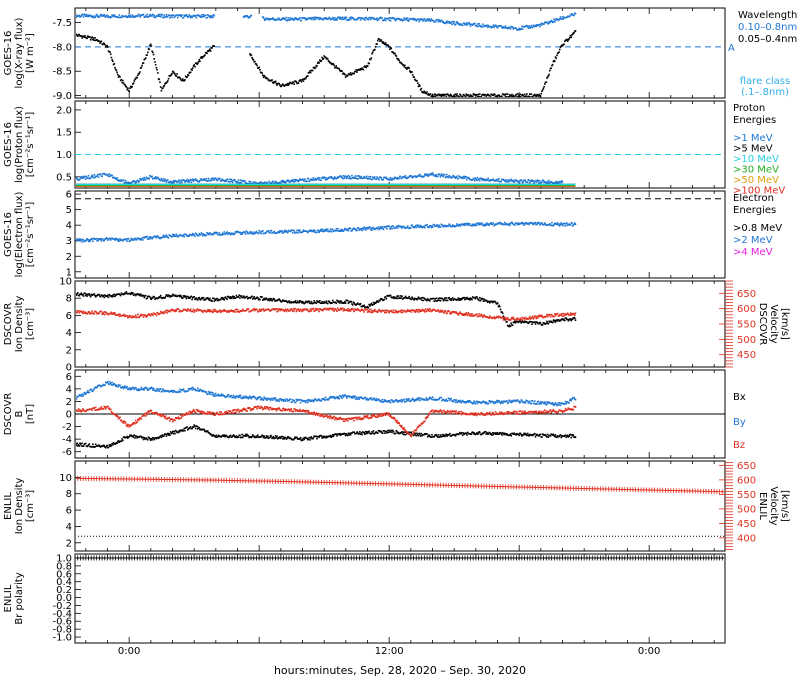  What do you see at coordinates (767, 39) in the screenshot?
I see `legend-entry: 0.05–0.4nm` at bounding box center [767, 39].